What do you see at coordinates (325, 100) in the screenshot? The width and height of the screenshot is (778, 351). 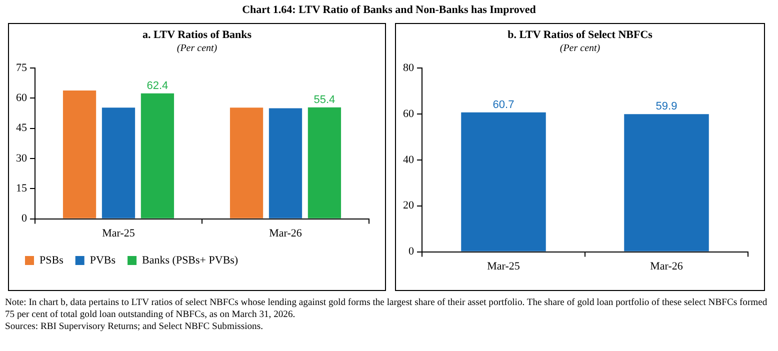 I see `data-label: 55.4` at bounding box center [325, 100].